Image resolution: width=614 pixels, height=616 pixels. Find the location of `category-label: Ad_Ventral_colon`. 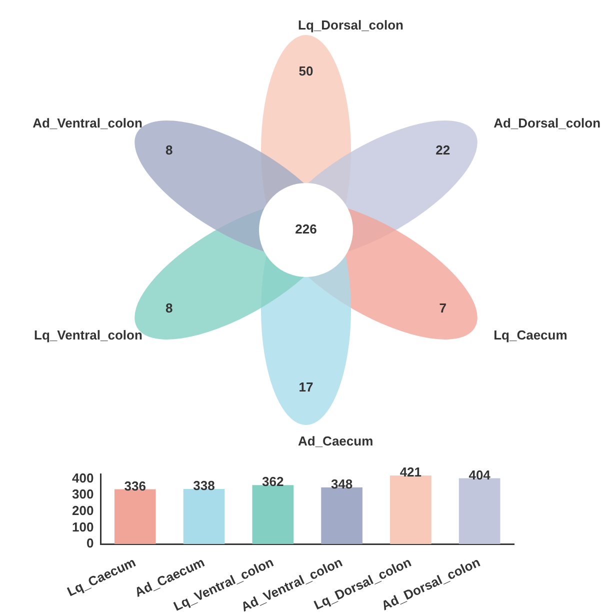

category-label: Ad_Ventral_colon is located at coordinates (87, 123).